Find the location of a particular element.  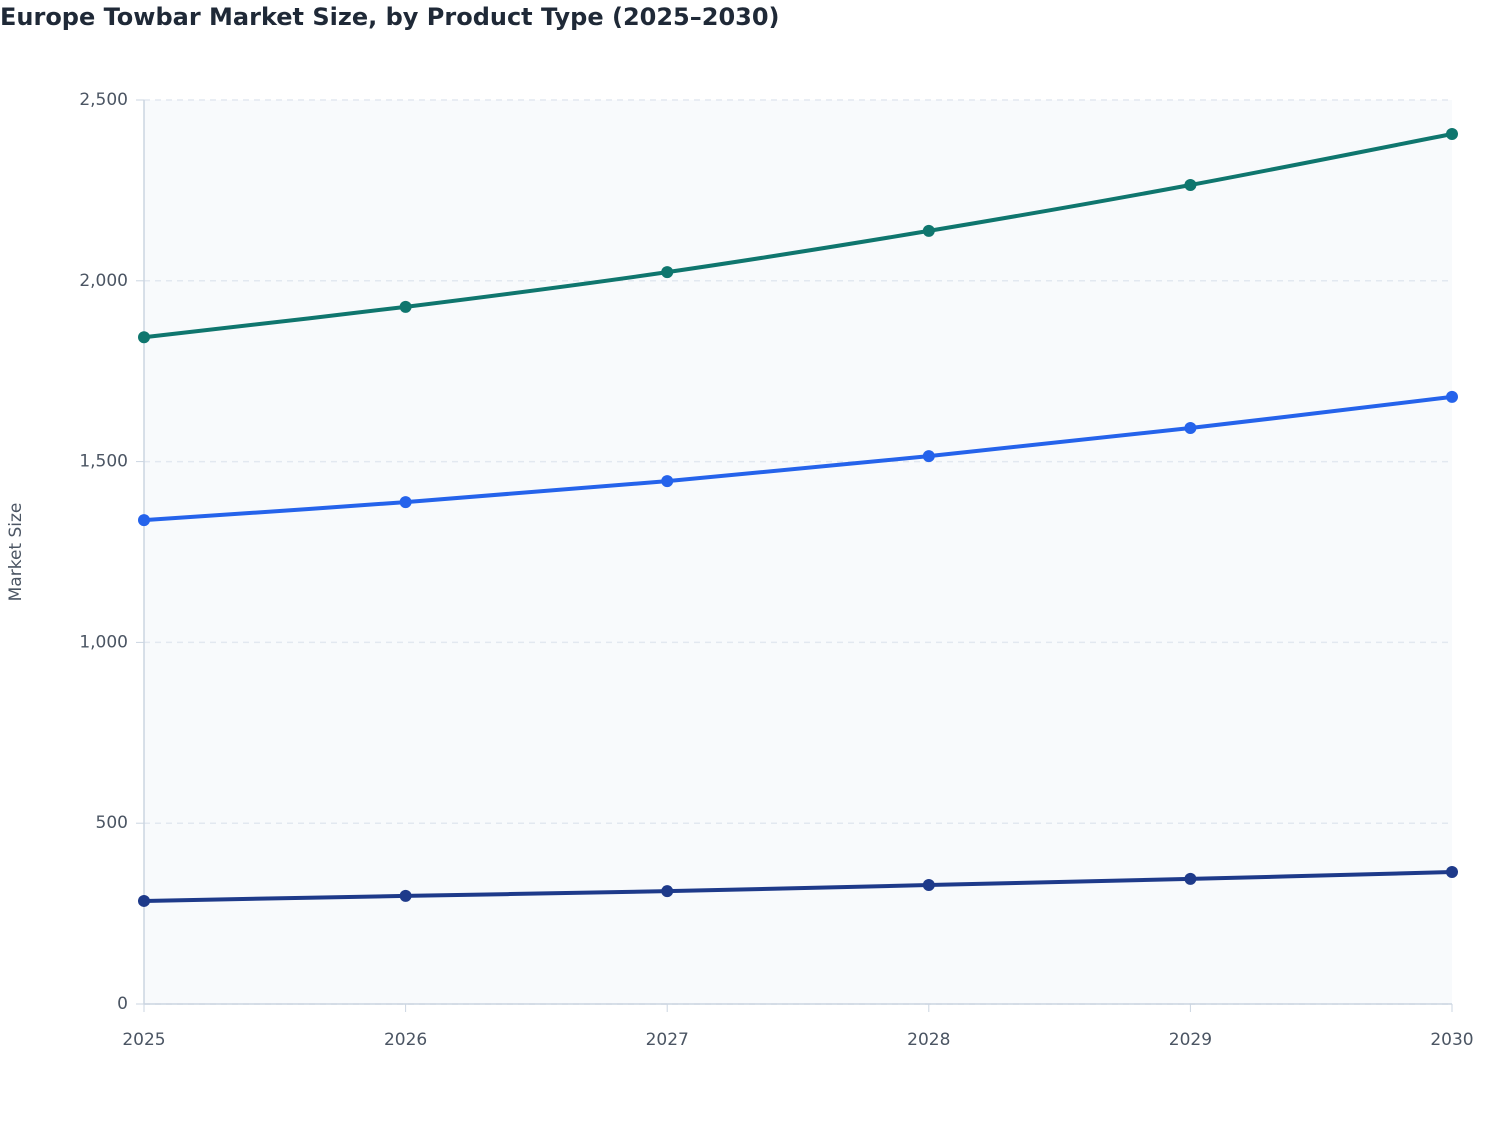

y-tick-label: 500 is located at coordinates (112, 823).